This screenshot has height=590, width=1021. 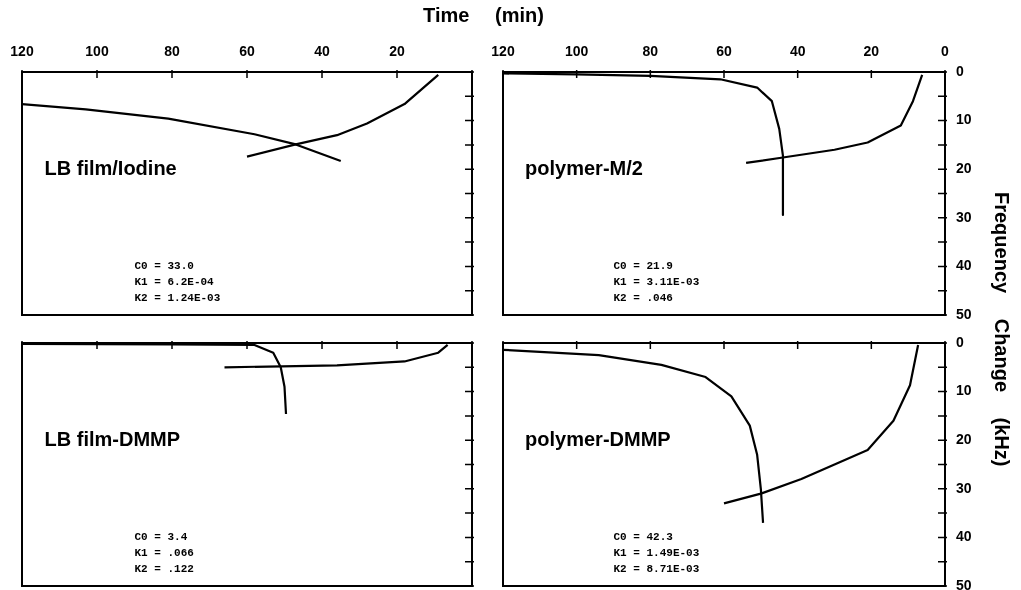 I want to click on annotation: C0 = 33.0, so click(x=164, y=266).